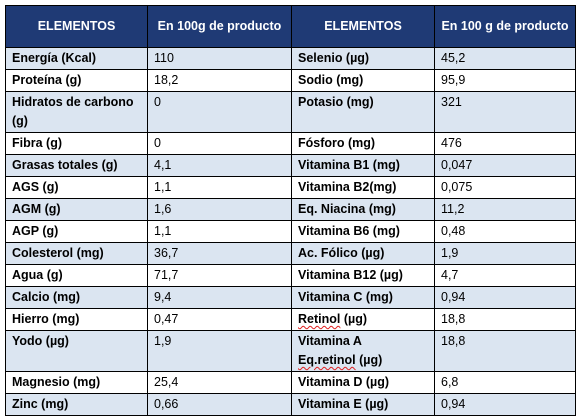 The image size is (581, 416). What do you see at coordinates (76, 404) in the screenshot?
I see `left-element-name: Zinc (mg)` at bounding box center [76, 404].